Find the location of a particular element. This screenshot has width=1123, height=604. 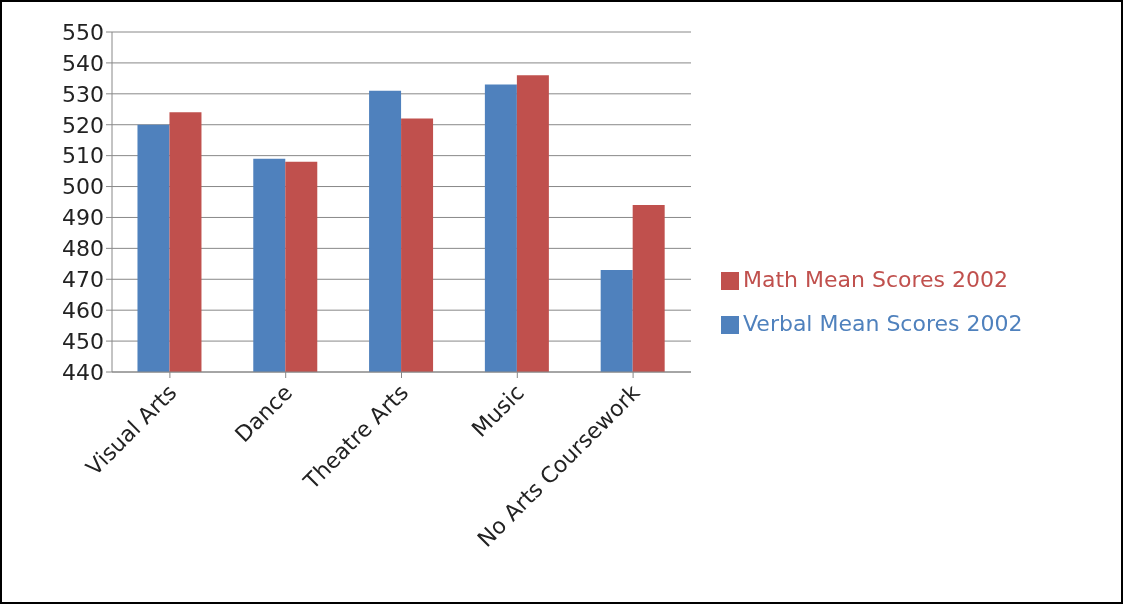

y-tick-label: 470 is located at coordinates (83, 280).